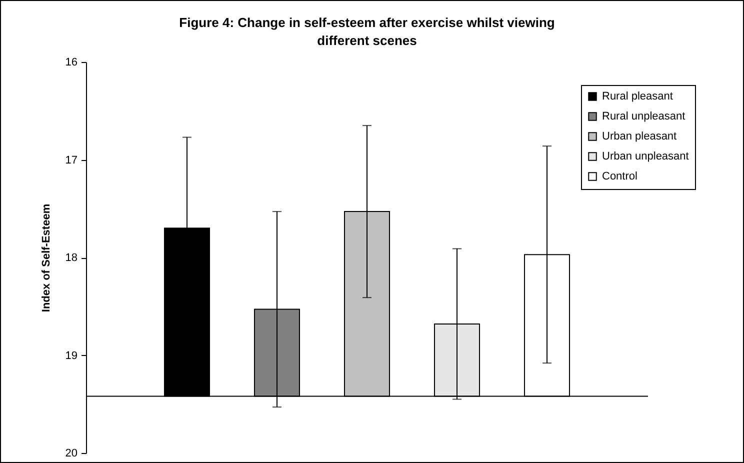 Image resolution: width=744 pixels, height=463 pixels. Describe the element at coordinates (620, 176) in the screenshot. I see `legend-label: Control` at that location.